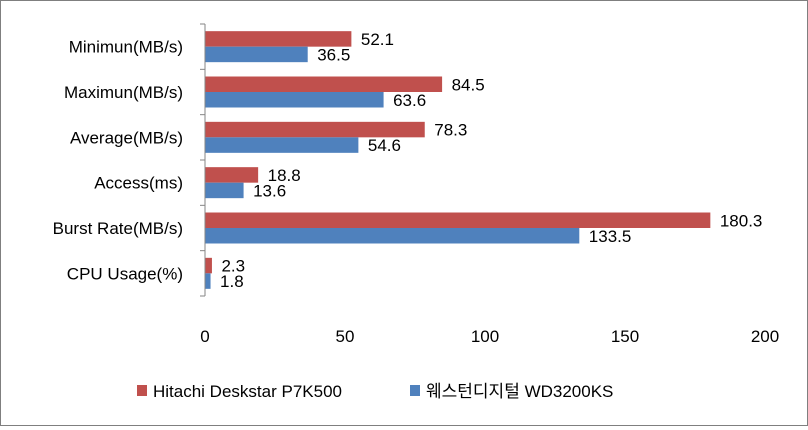 Image resolution: width=808 pixels, height=430 pixels. What do you see at coordinates (519, 391) in the screenshot?
I see `legend-label-series-2: 웨스턴디지털 WD3200KS` at bounding box center [519, 391].